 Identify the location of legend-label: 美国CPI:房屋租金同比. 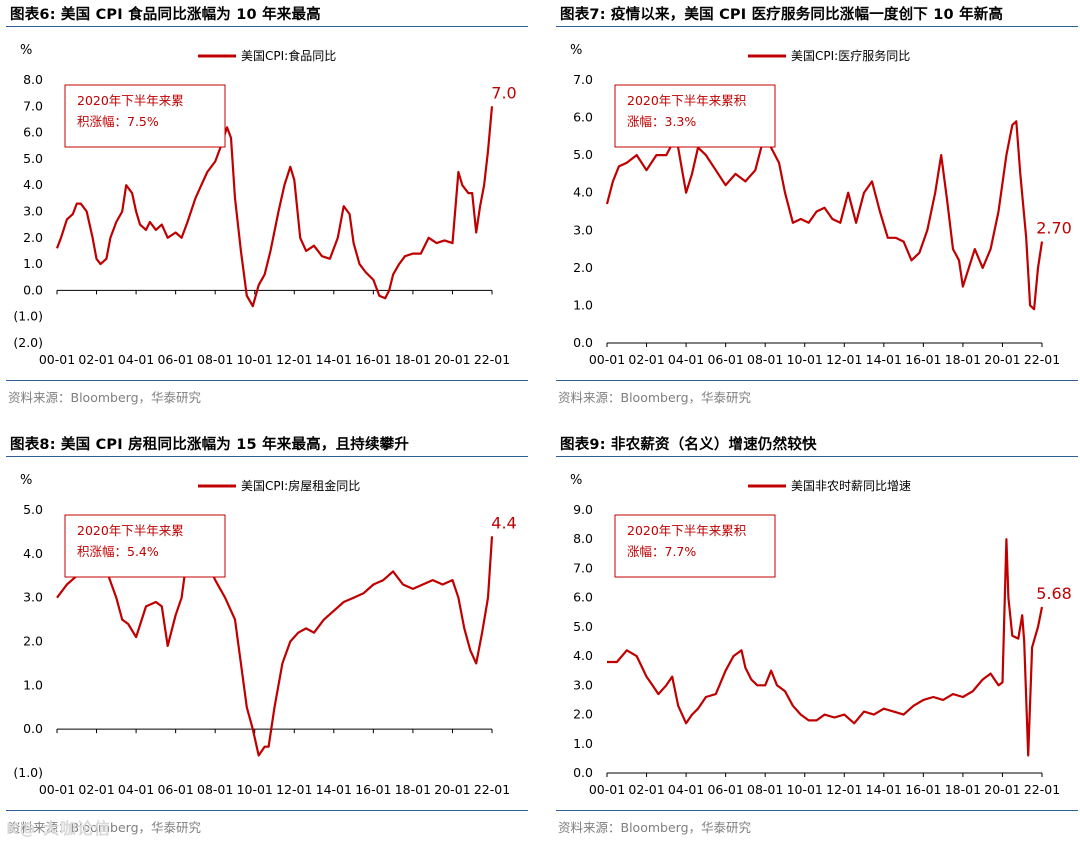
(300, 485).